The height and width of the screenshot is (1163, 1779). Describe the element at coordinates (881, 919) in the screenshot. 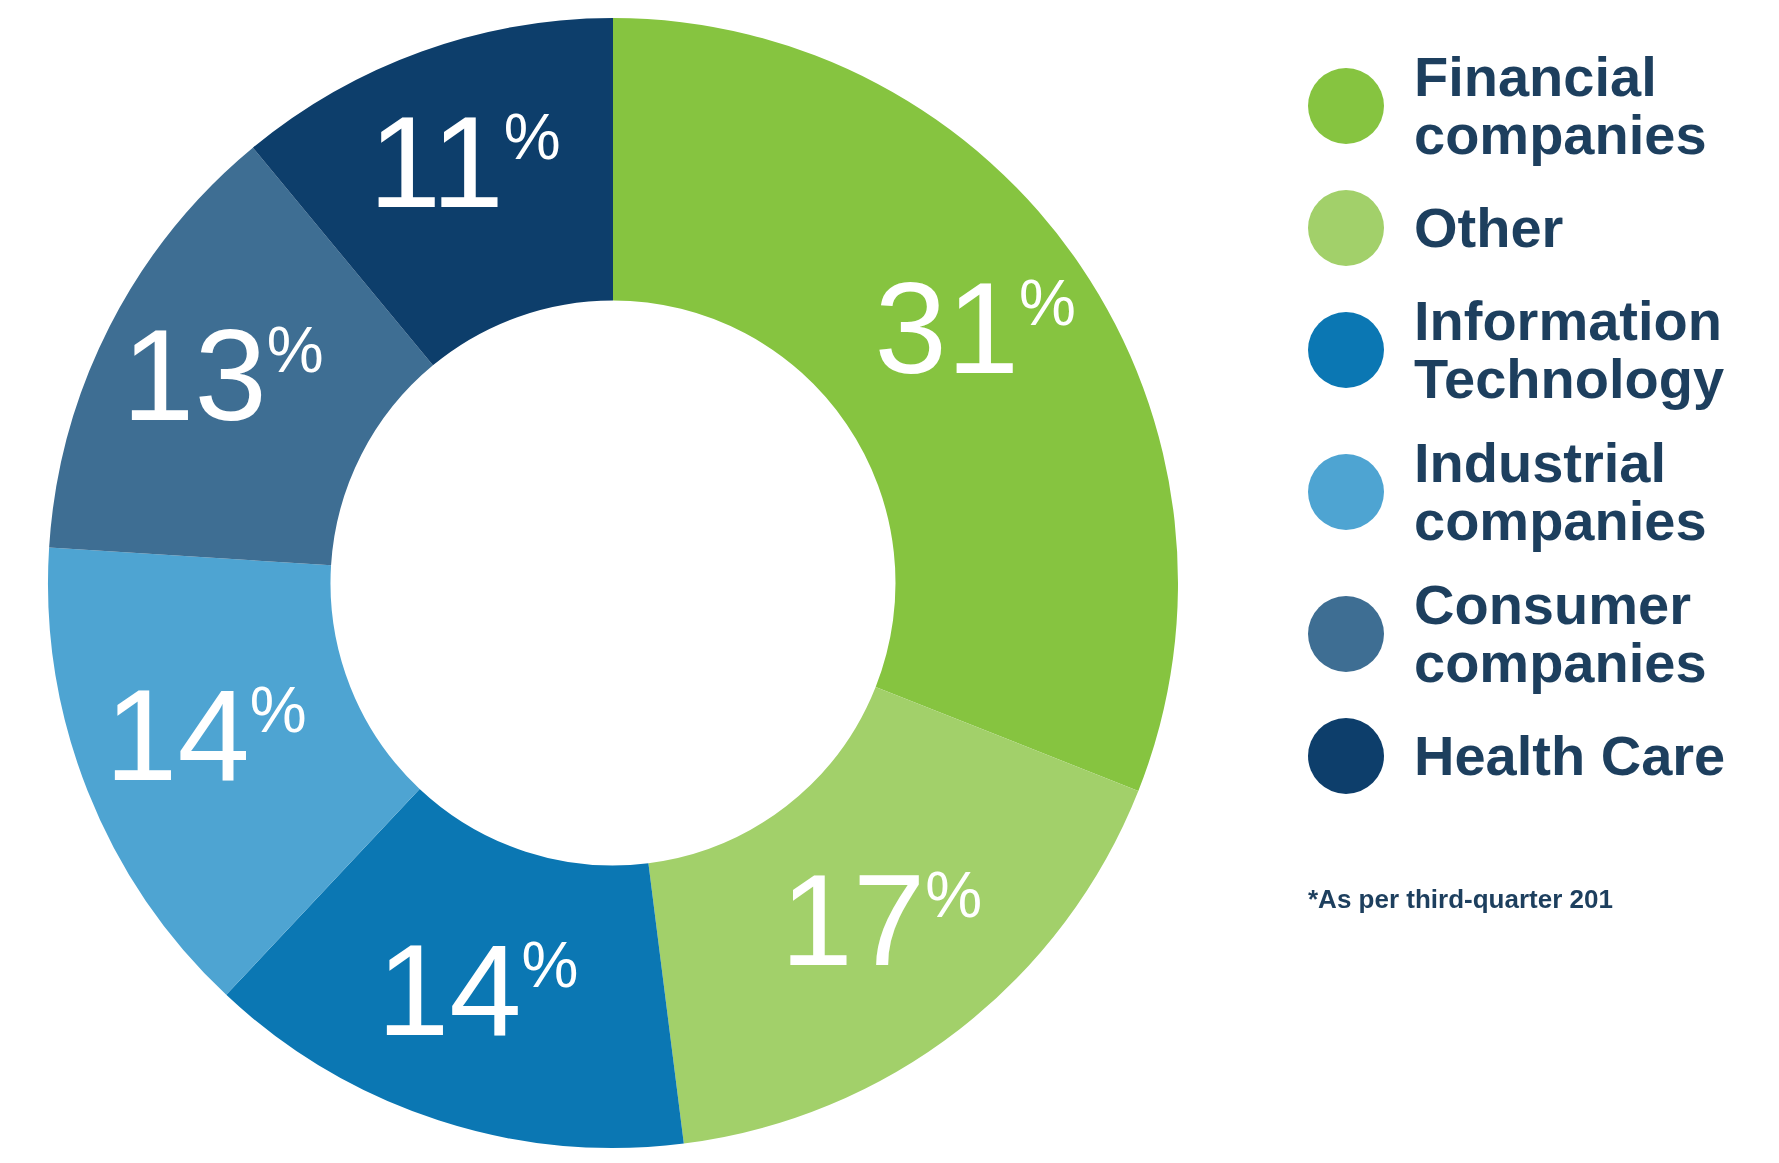

I see `data-label: 17%` at that location.